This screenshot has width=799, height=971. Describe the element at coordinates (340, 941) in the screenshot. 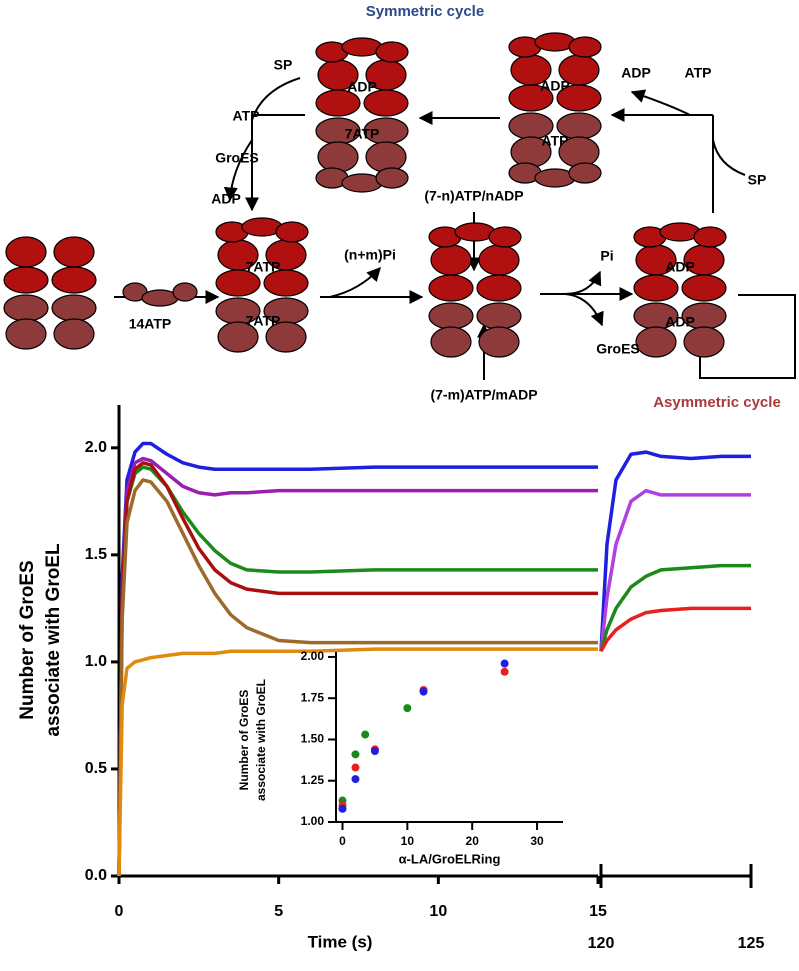

I see `x-axis-label: Time (s)` at that location.